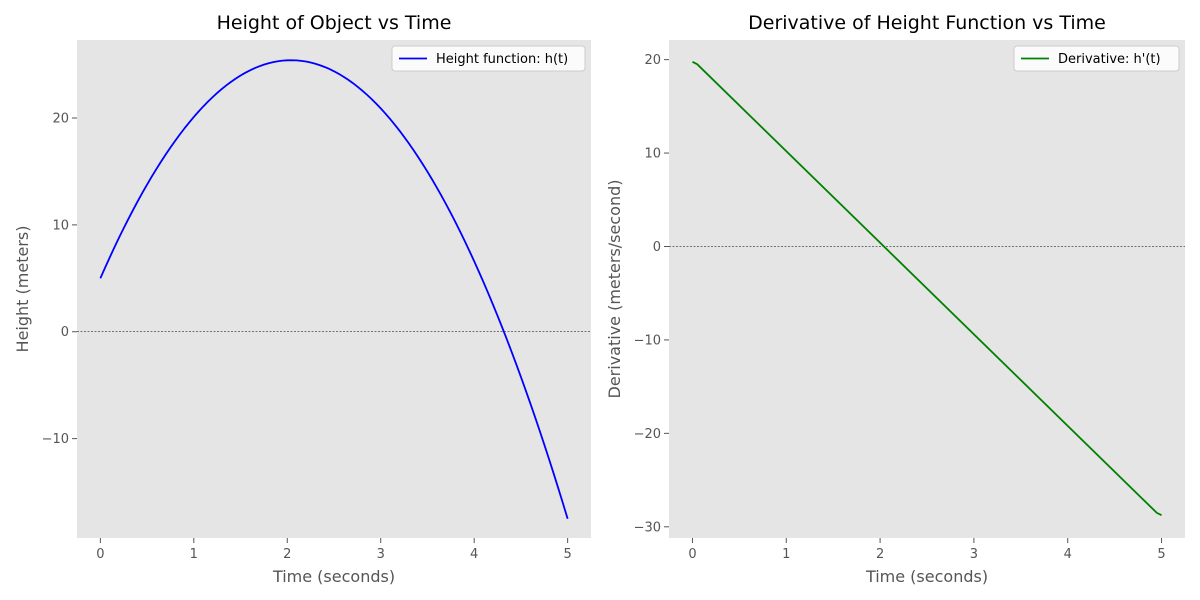  I want to click on legend: Derivative: h'(t), so click(1096, 58).